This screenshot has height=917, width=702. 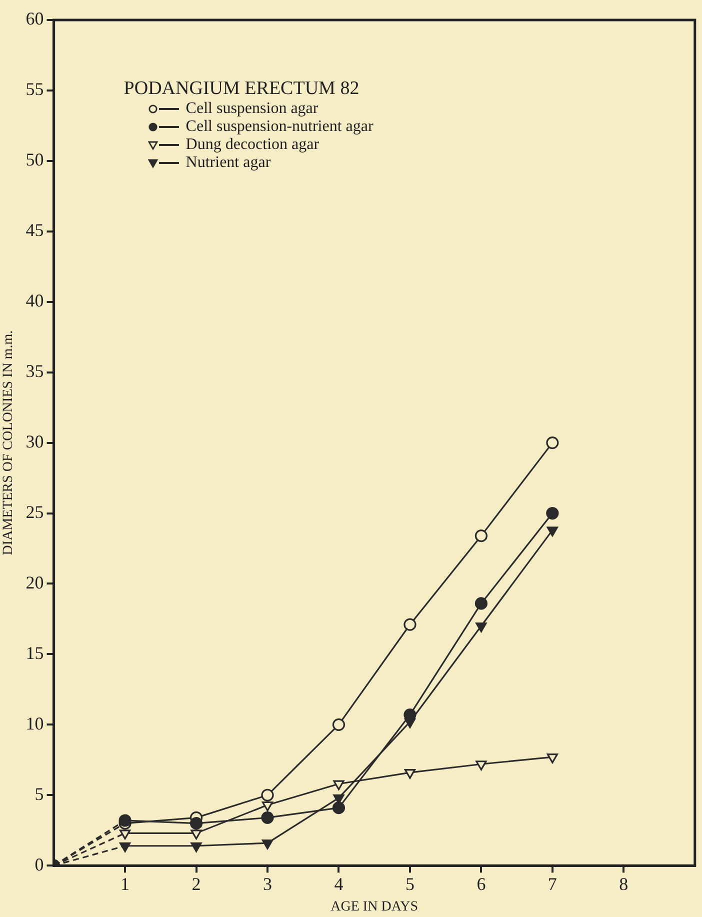 What do you see at coordinates (39, 864) in the screenshot?
I see `y-tick-label: 0` at bounding box center [39, 864].